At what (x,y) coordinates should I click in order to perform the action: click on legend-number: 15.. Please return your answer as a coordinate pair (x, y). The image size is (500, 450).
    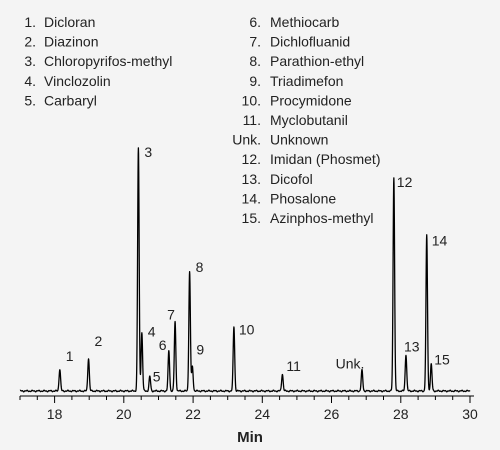
    Looking at the image, I should click on (251, 218).